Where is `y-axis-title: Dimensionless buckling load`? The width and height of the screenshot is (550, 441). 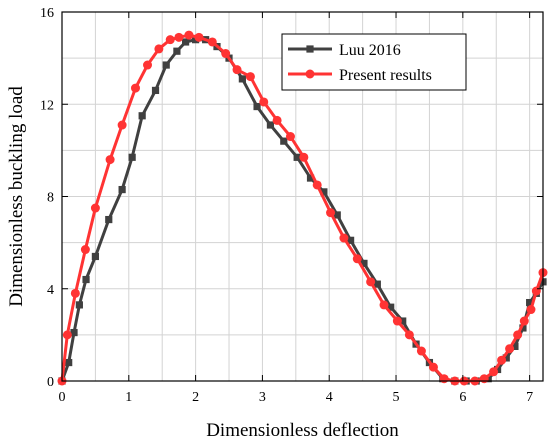 y-axis-title: Dimensionless buckling load is located at coordinates (16, 196).